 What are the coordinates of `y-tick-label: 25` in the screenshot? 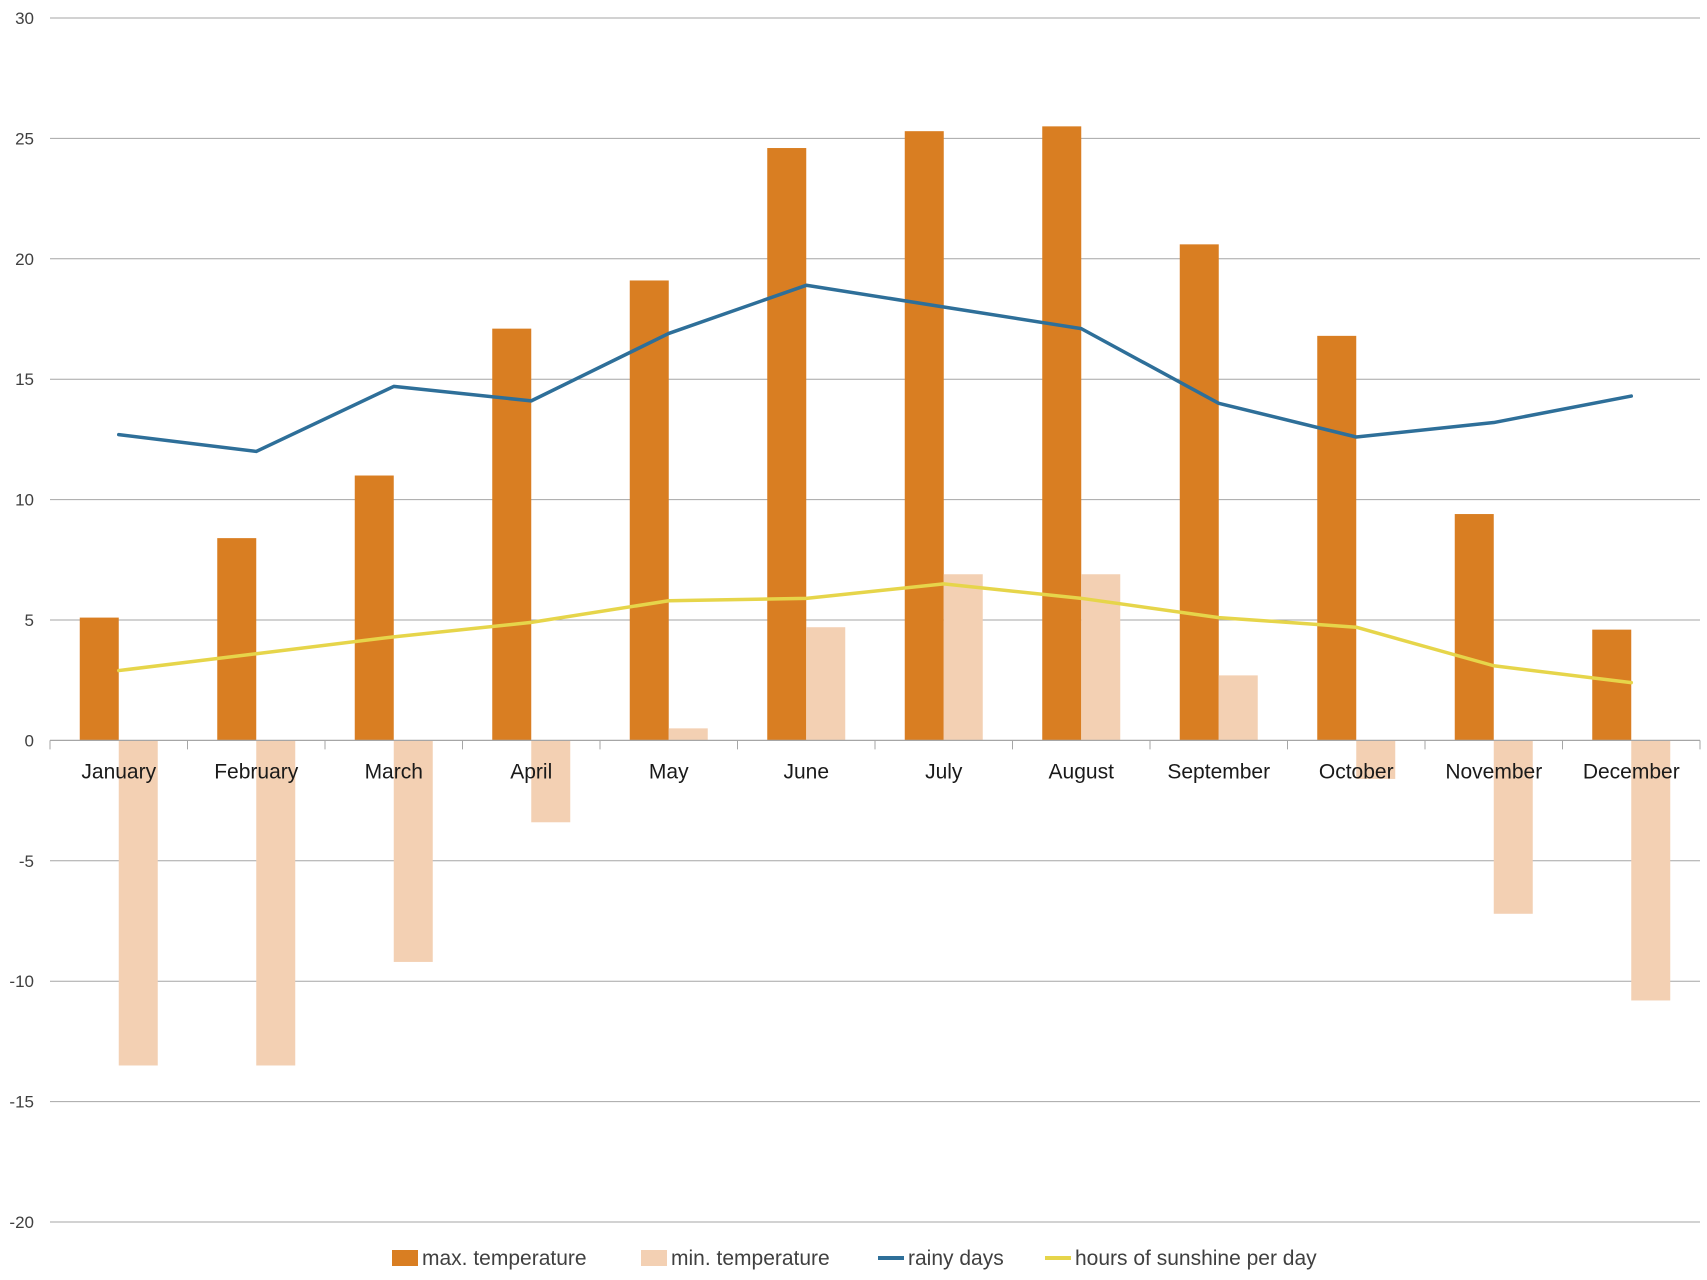 It's located at (24, 138).